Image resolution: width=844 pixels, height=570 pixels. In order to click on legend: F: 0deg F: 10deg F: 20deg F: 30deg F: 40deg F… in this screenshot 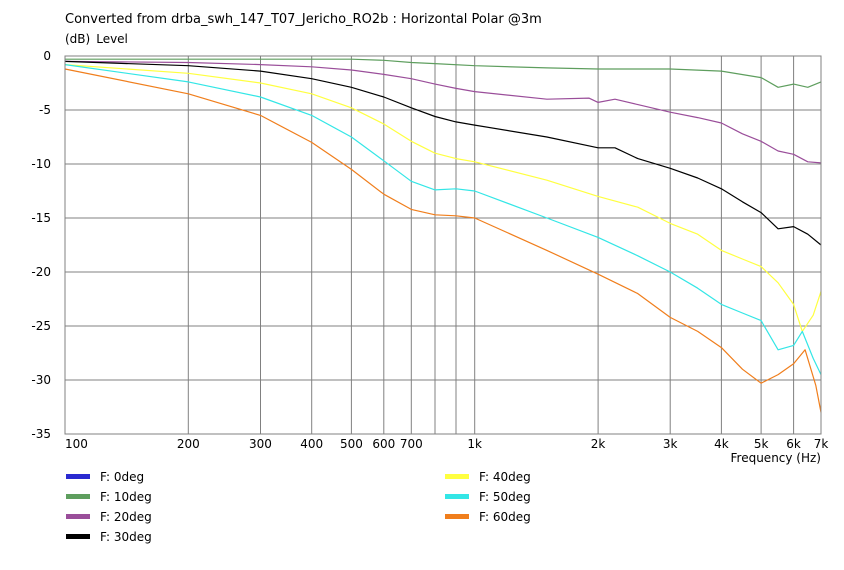, I will do `click(298, 507)`.